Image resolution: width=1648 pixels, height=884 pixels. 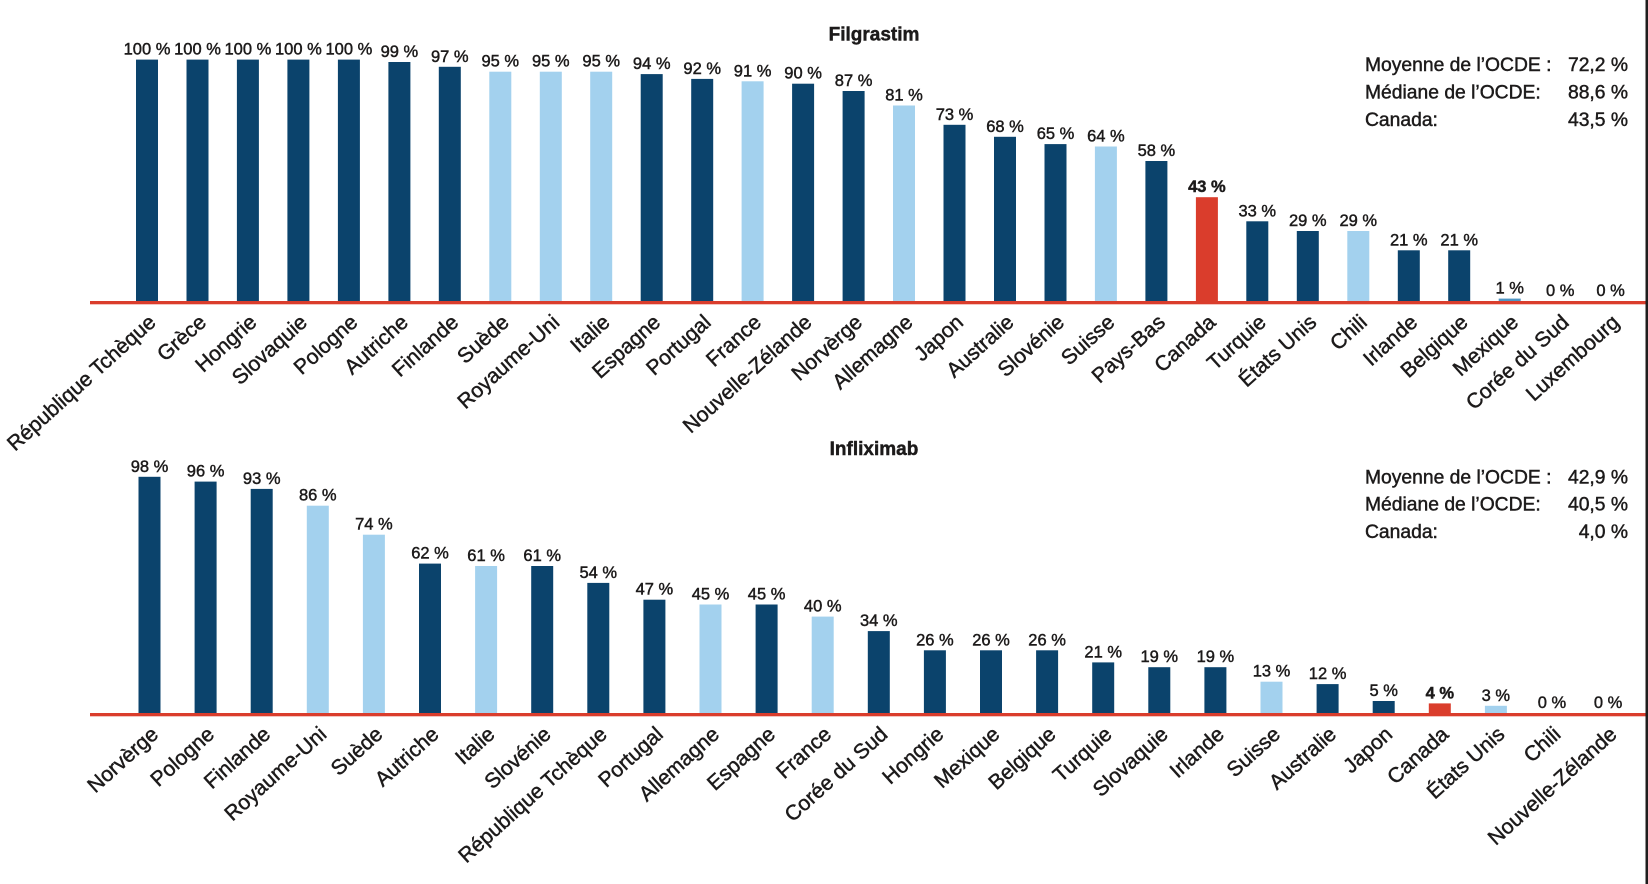 What do you see at coordinates (206, 472) in the screenshot?
I see `svg-text: 96 %` at bounding box center [206, 472].